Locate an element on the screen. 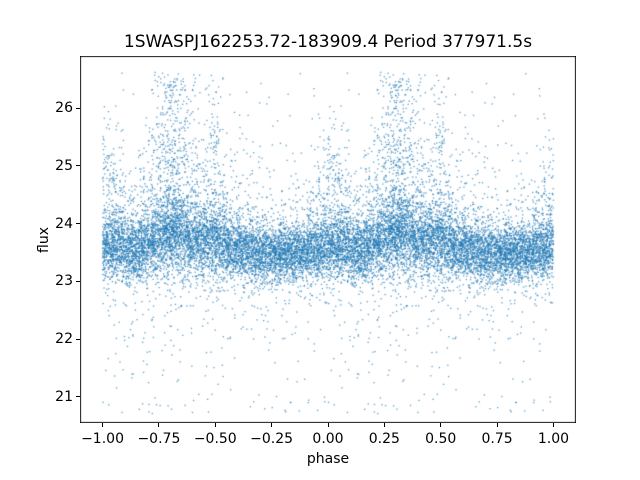 The width and height of the screenshot is (640, 480). x-tick-label: −0.75 is located at coordinates (159, 439).